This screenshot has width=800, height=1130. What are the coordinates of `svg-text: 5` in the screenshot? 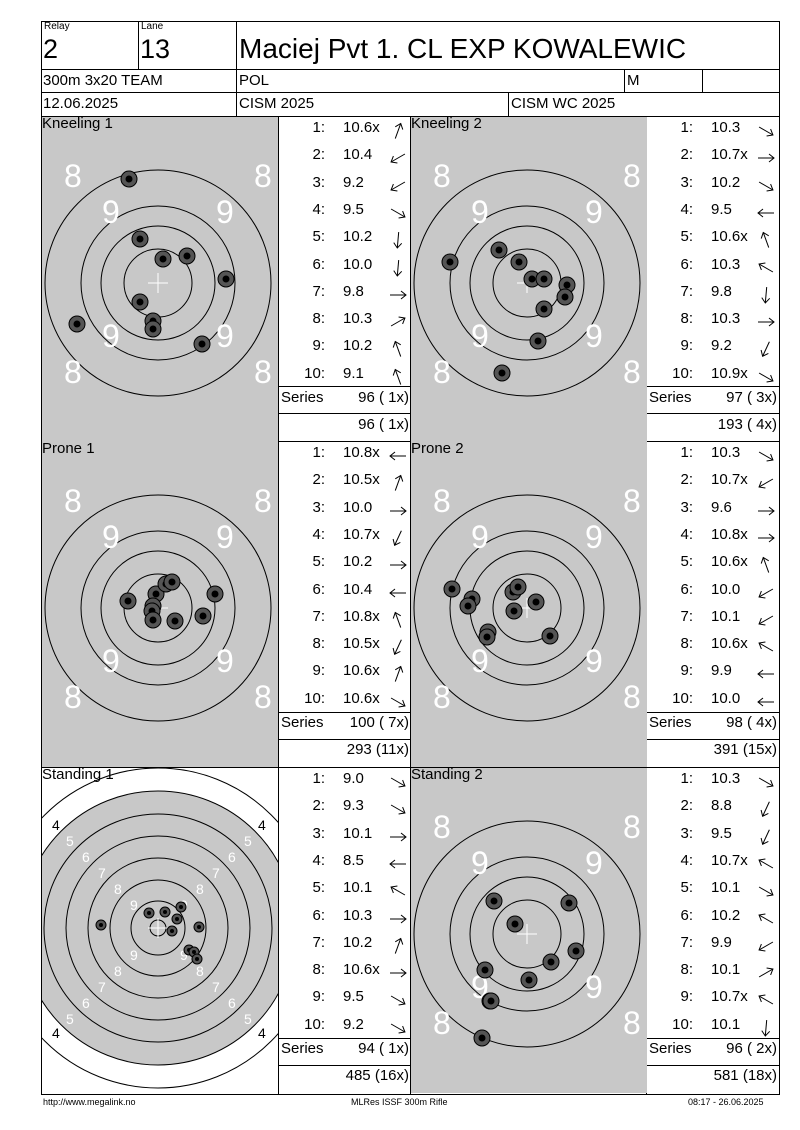 It's located at (70, 1019).